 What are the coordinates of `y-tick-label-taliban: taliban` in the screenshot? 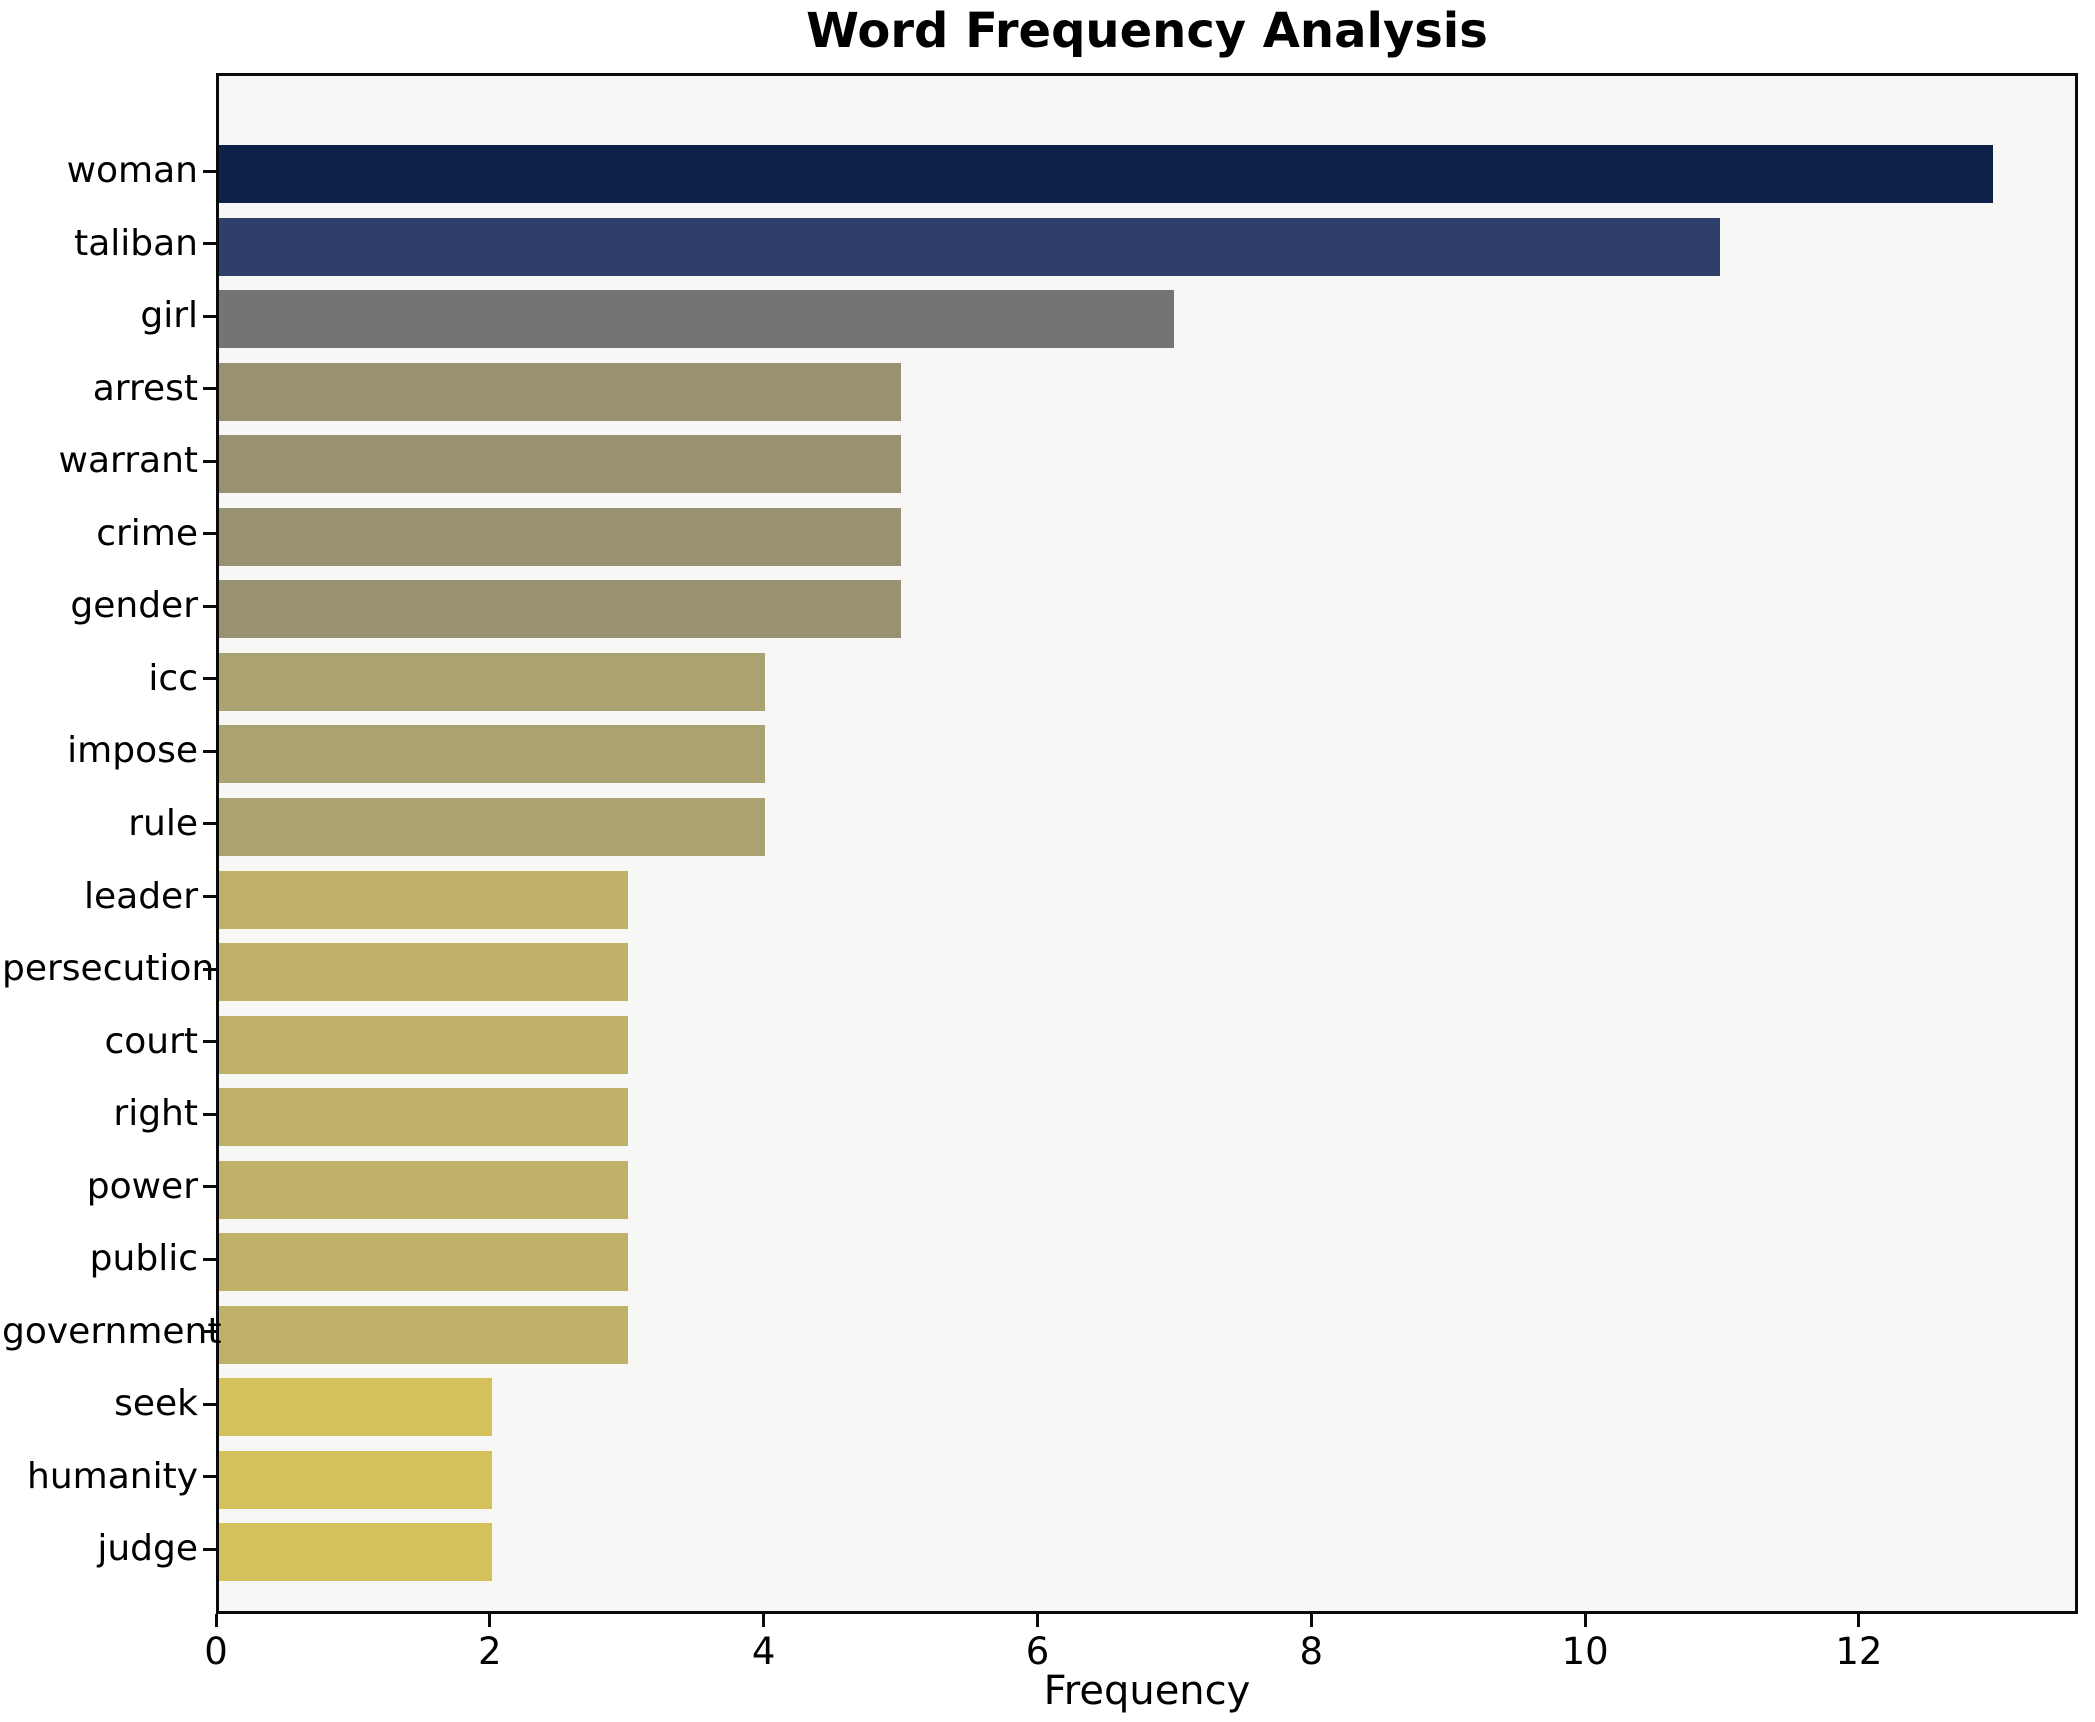 It's located at (136, 243).